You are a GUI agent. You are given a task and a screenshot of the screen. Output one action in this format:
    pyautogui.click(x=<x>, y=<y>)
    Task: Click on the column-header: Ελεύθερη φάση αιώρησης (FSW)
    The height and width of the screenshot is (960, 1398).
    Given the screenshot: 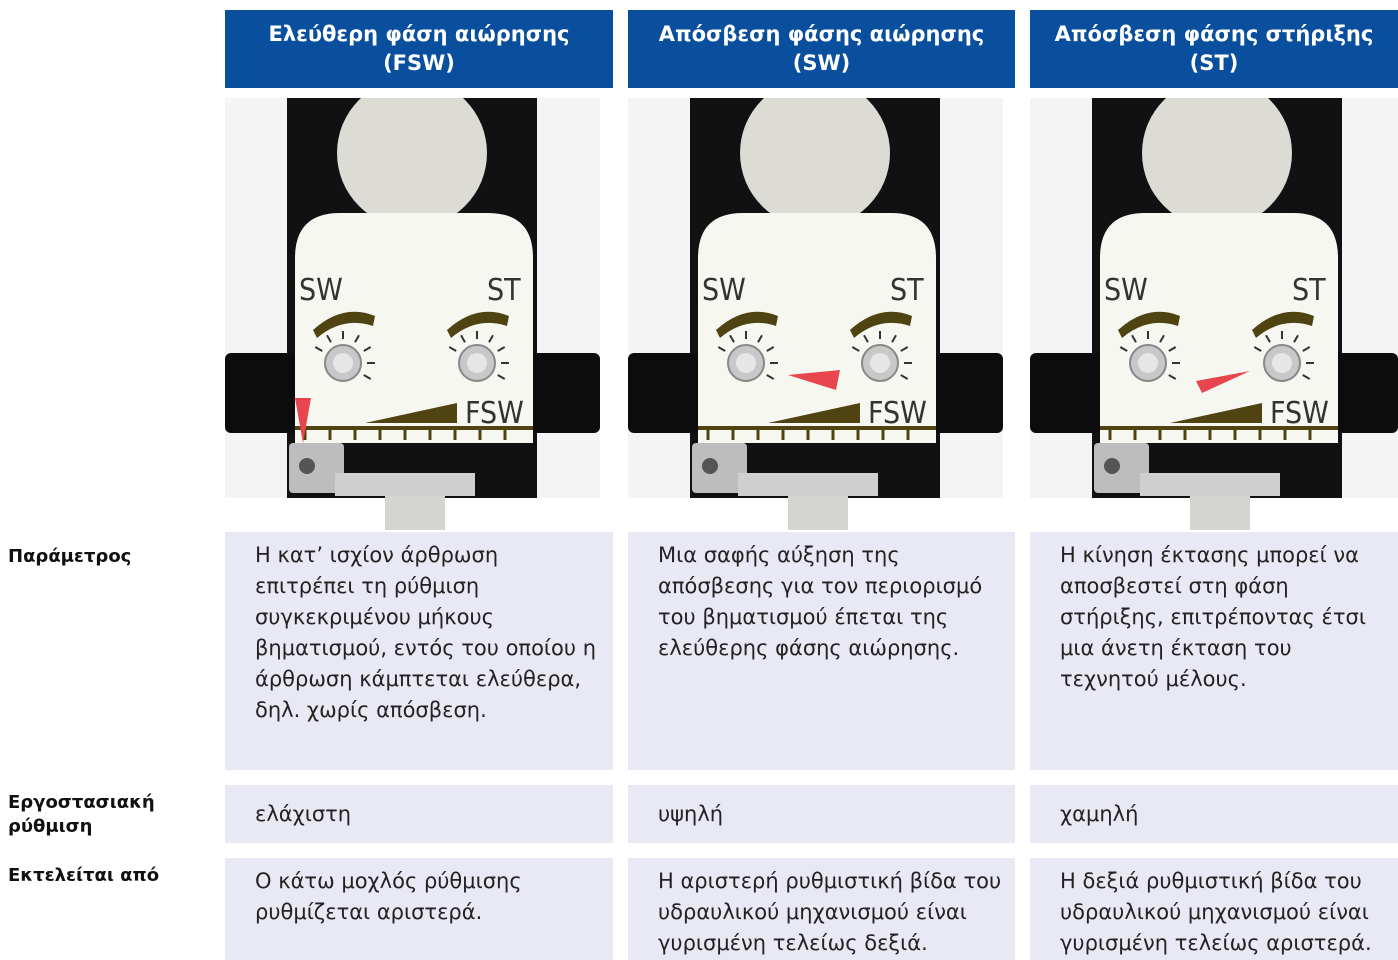 What is the action you would take?
    pyautogui.click(x=419, y=49)
    